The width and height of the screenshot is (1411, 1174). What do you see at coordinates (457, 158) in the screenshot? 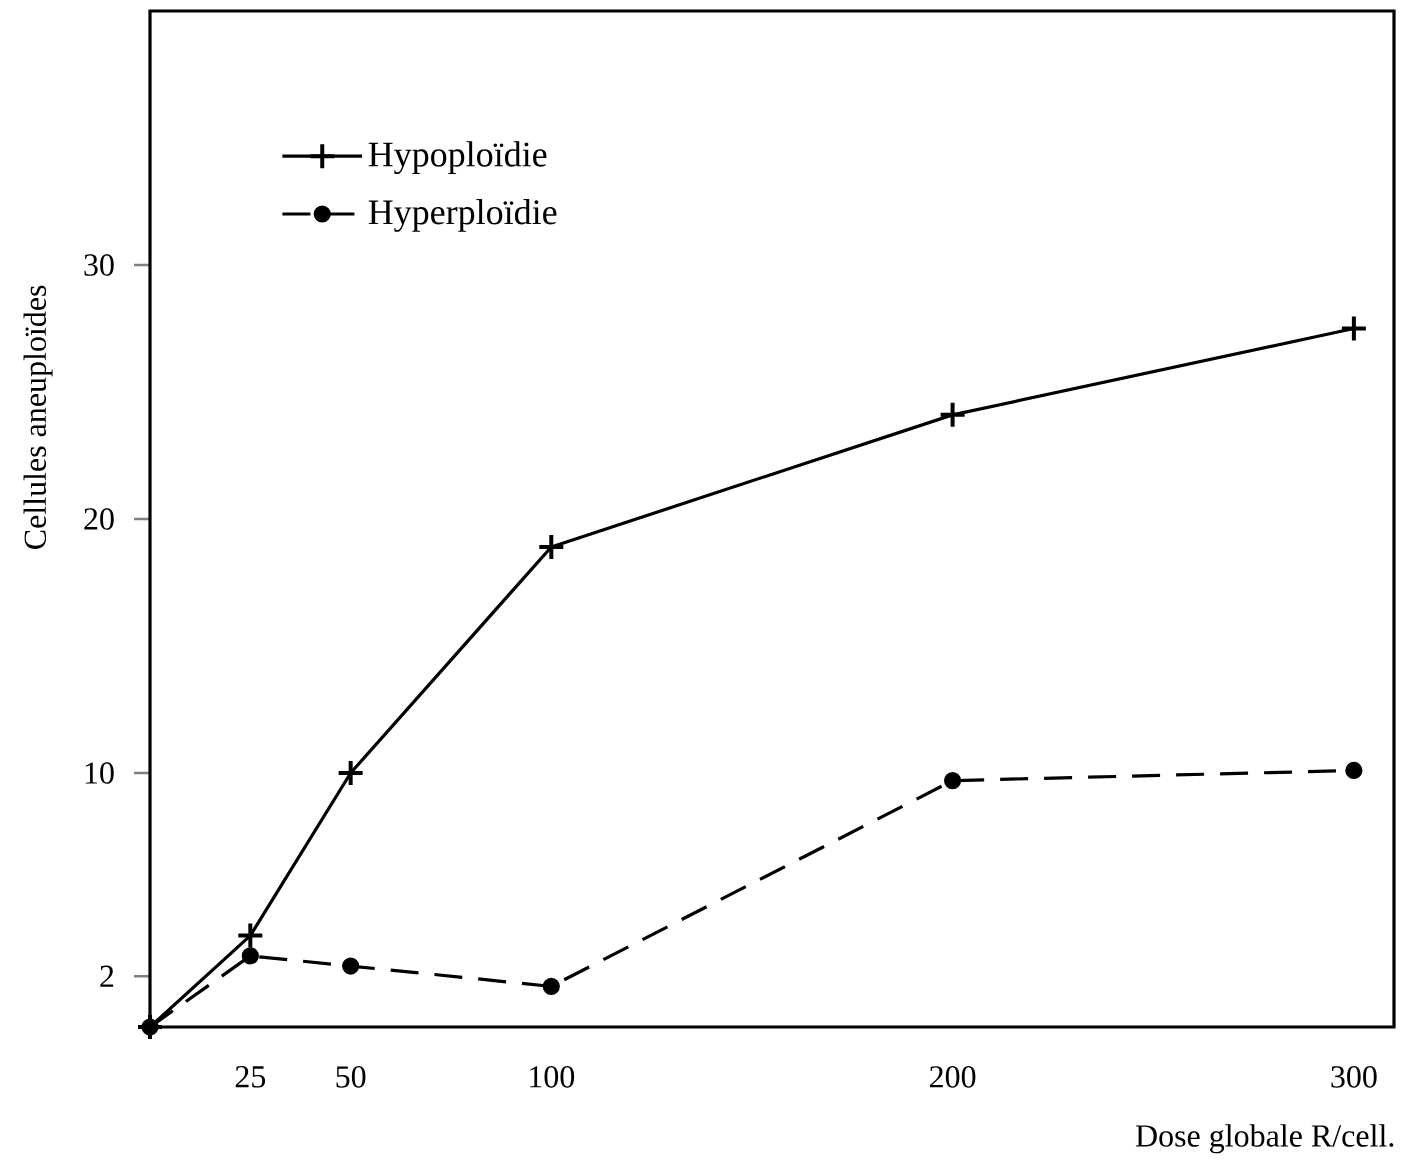
I see `legend-label: Hypoploïdie` at bounding box center [457, 158].